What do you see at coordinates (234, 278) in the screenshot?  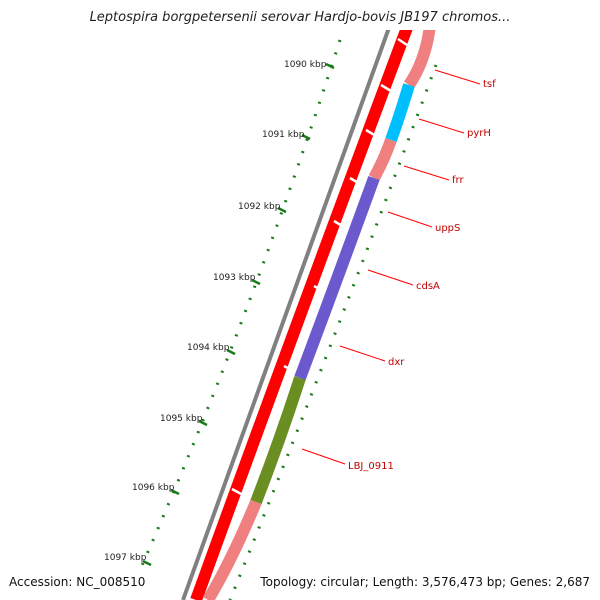 I see `tick-label: 1093 kbp` at bounding box center [234, 278].